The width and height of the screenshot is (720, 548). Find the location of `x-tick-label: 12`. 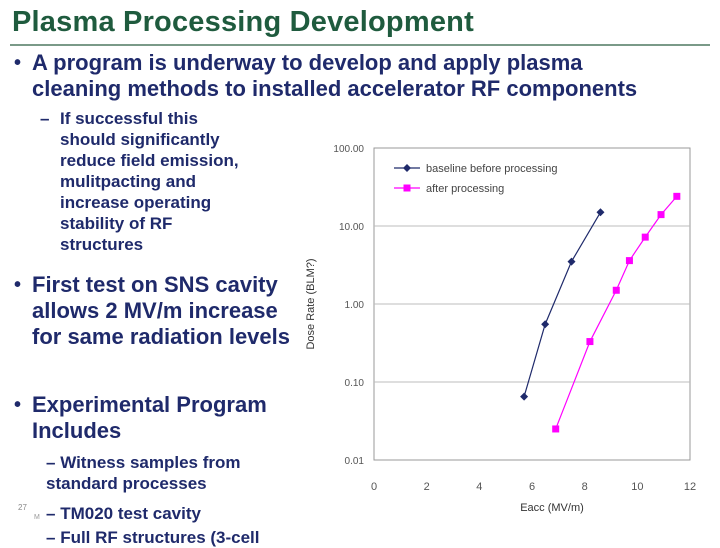

x-tick-label: 12 is located at coordinates (690, 487).